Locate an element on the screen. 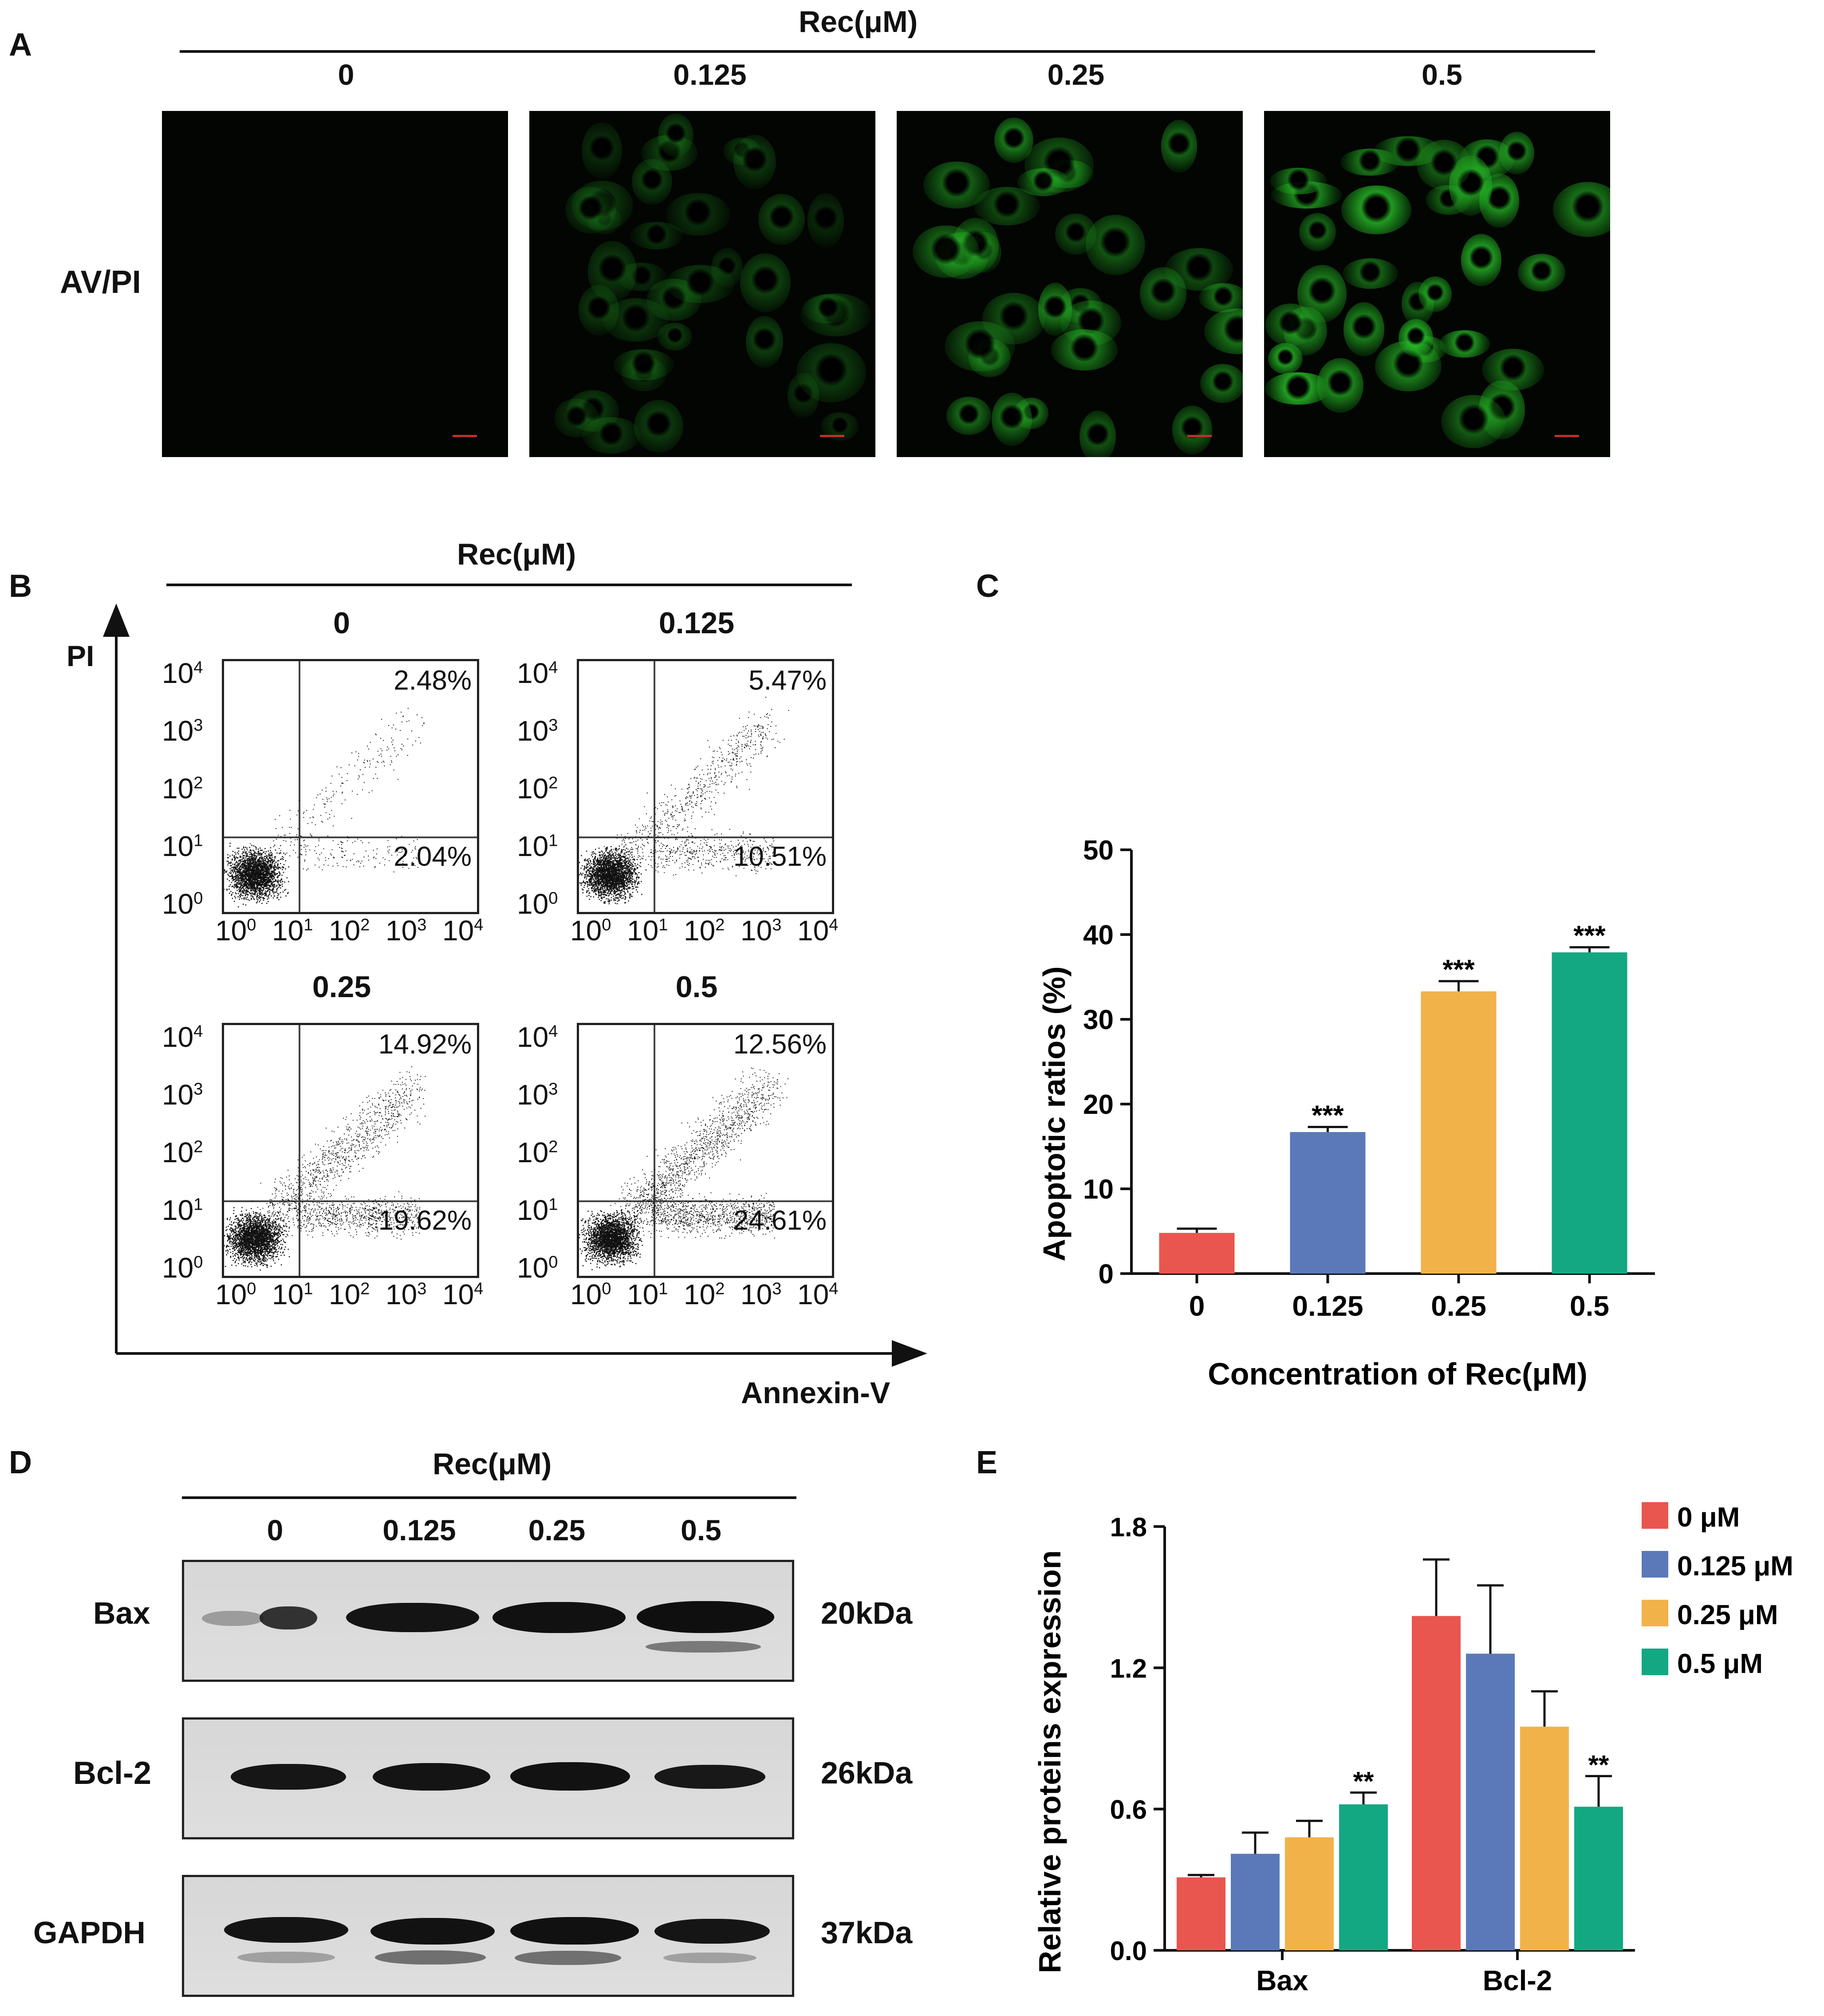  panel-d-conc-1: 0.125 is located at coordinates (419, 1531).